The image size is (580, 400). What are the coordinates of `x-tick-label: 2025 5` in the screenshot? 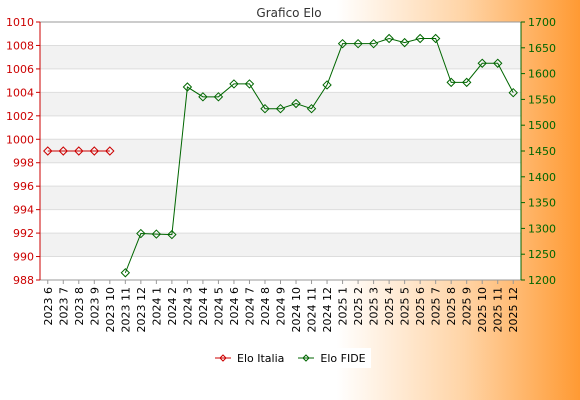 It's located at (405, 306).